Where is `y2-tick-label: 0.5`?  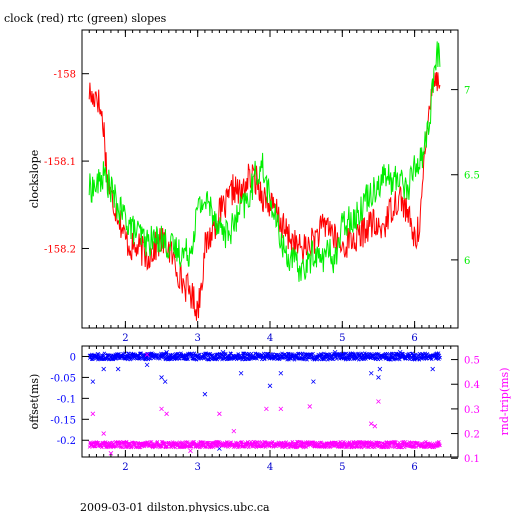 y2-tick-label: 0.5 is located at coordinates (472, 361).